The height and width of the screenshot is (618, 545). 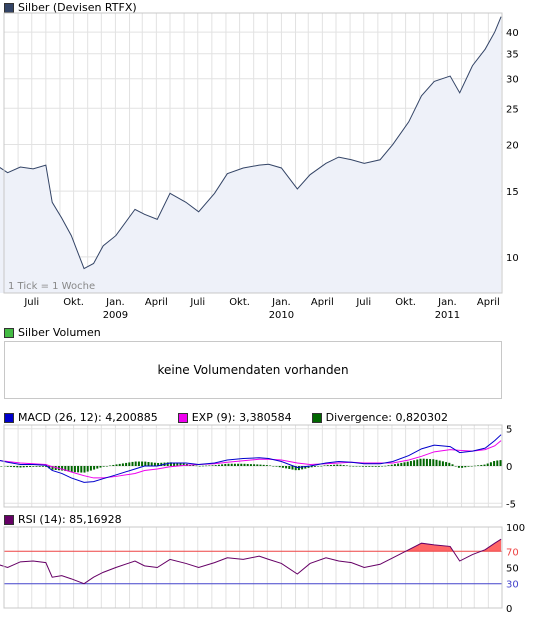 What do you see at coordinates (182, 417) in the screenshot?
I see `exp-legend-swatch` at bounding box center [182, 417].